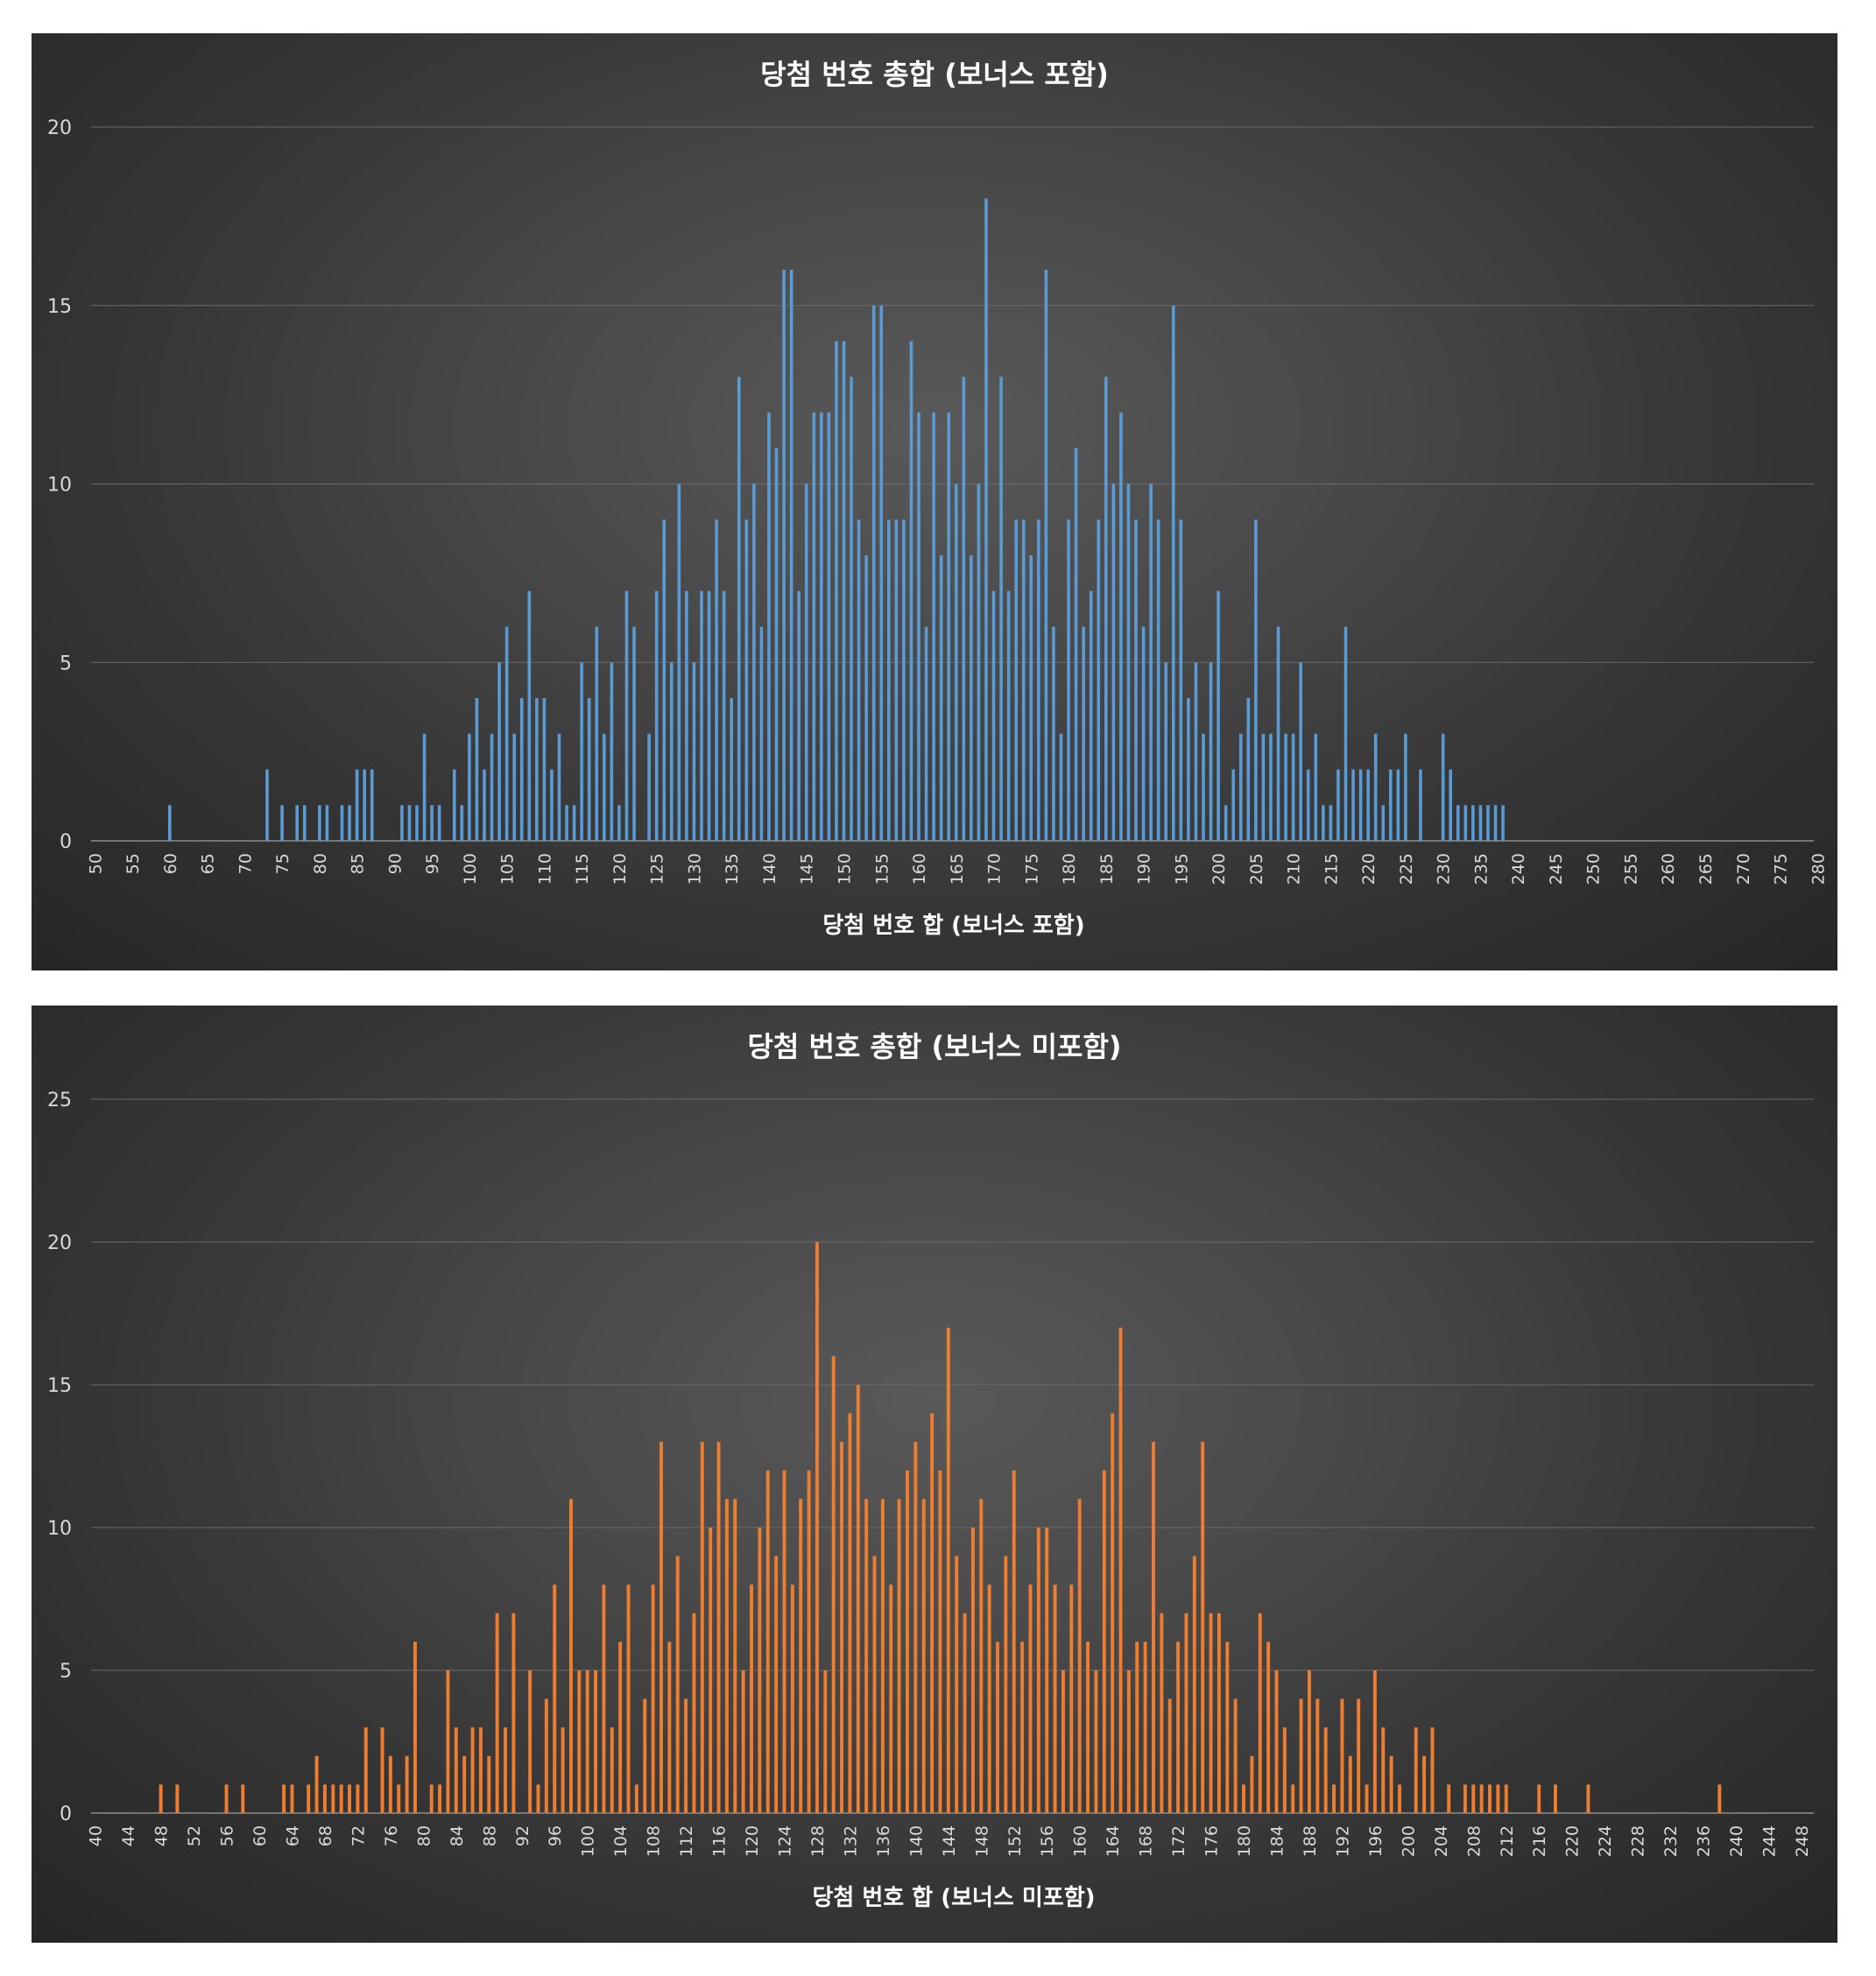 The image size is (1876, 1976). What do you see at coordinates (818, 1841) in the screenshot?
I see `x-tick-label: 128` at bounding box center [818, 1841].